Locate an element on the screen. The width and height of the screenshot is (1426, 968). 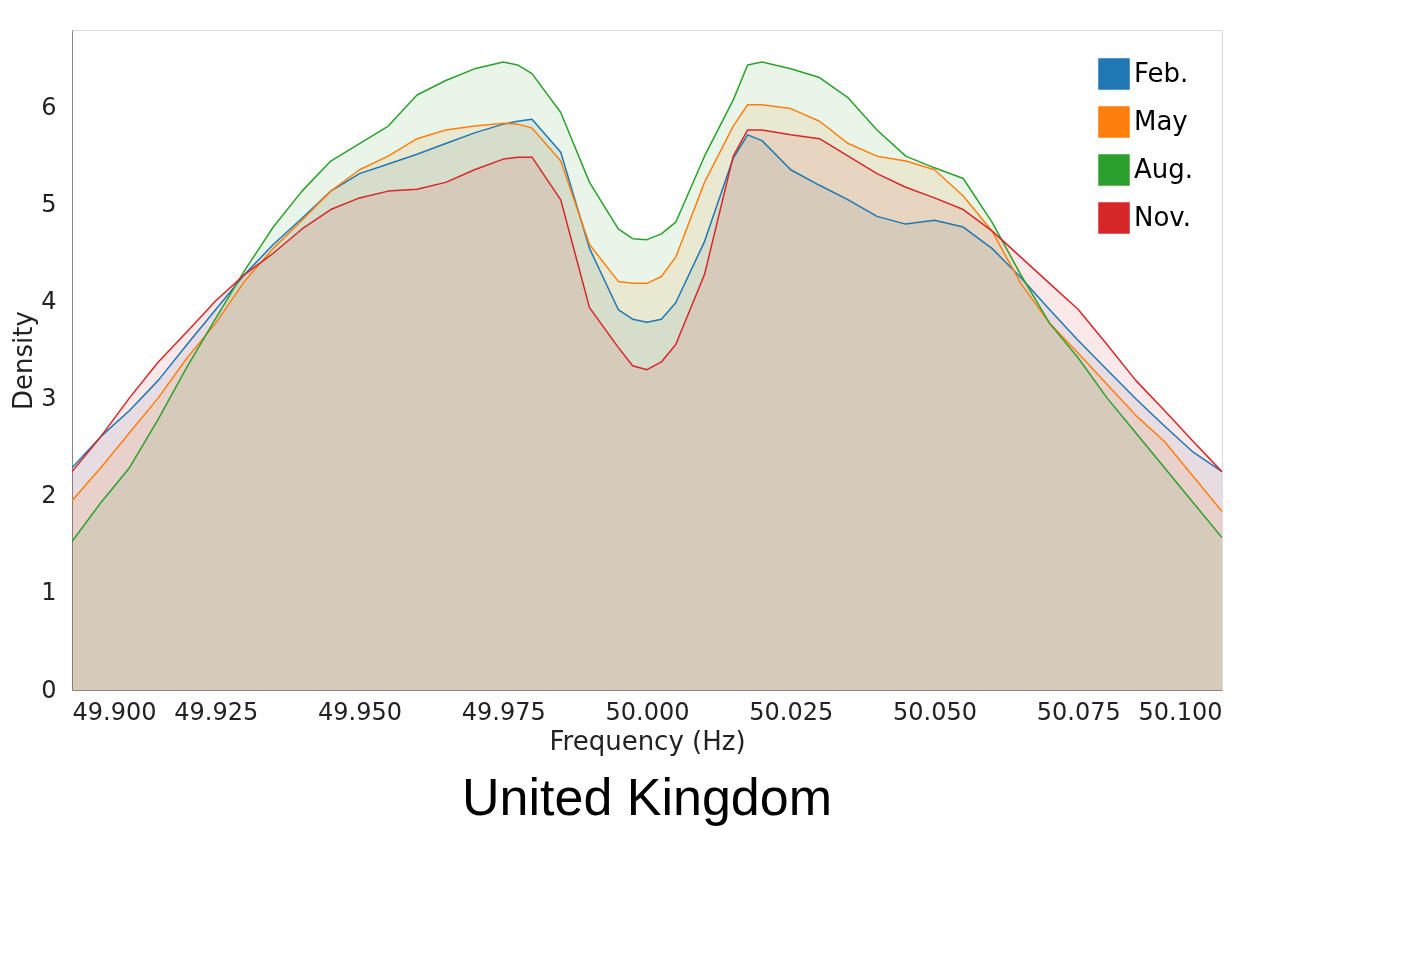
legend-label: Aug. is located at coordinates (1164, 169).